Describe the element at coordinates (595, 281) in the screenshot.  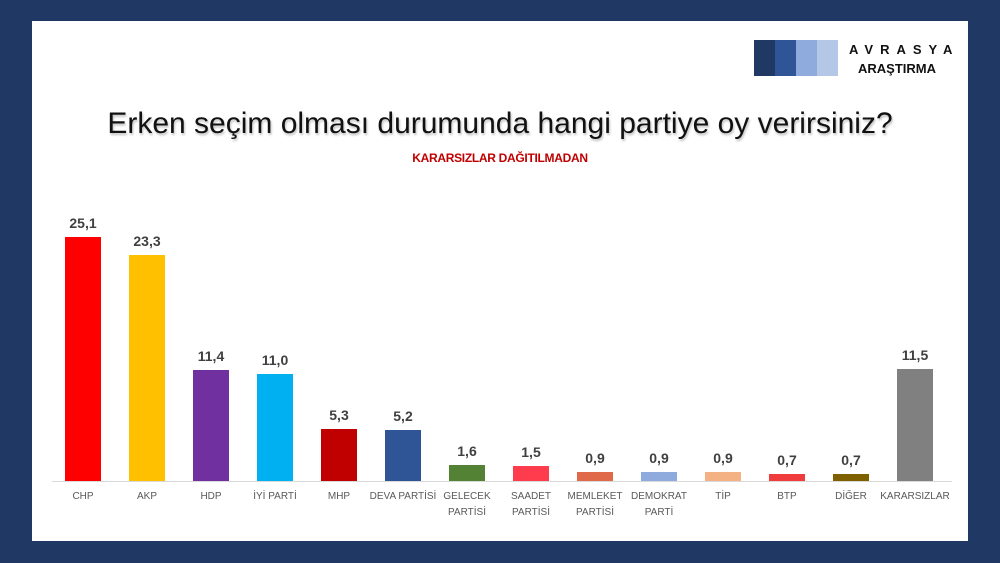
I see `bar-group: 0,9 MEMLEKET PARTİSİ` at that location.